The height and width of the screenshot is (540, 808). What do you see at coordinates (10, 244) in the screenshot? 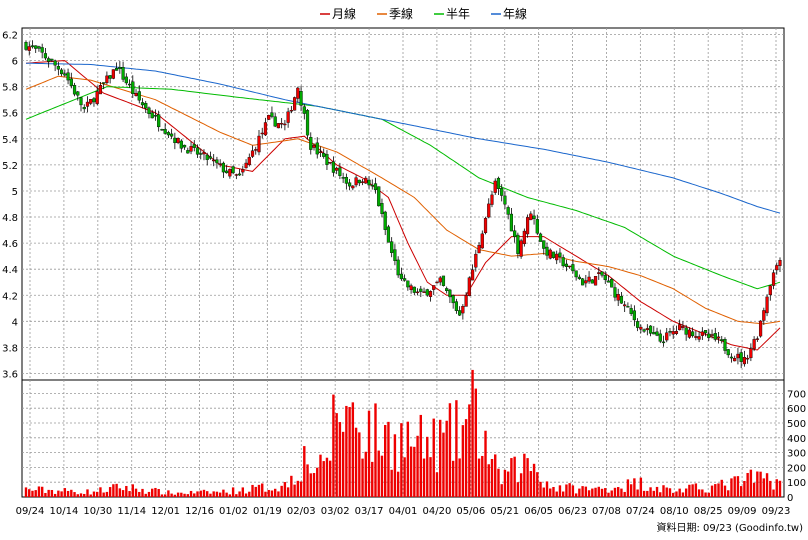
I see `price-tick-label: 4.6` at bounding box center [10, 244].